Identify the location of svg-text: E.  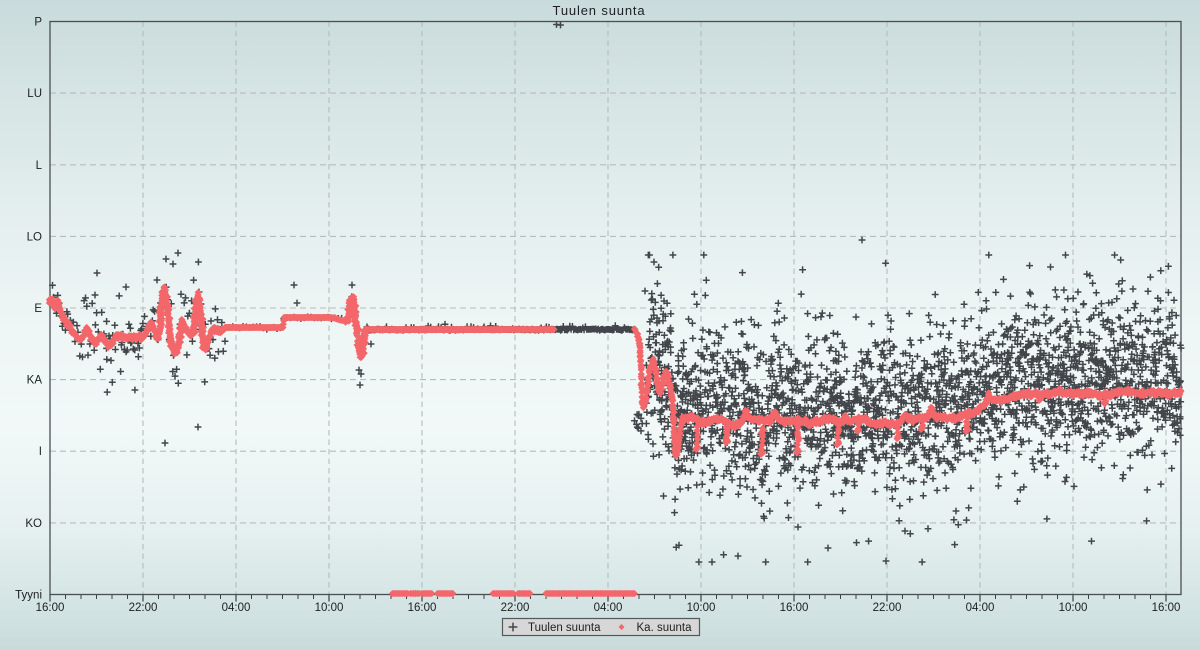
(38, 309).